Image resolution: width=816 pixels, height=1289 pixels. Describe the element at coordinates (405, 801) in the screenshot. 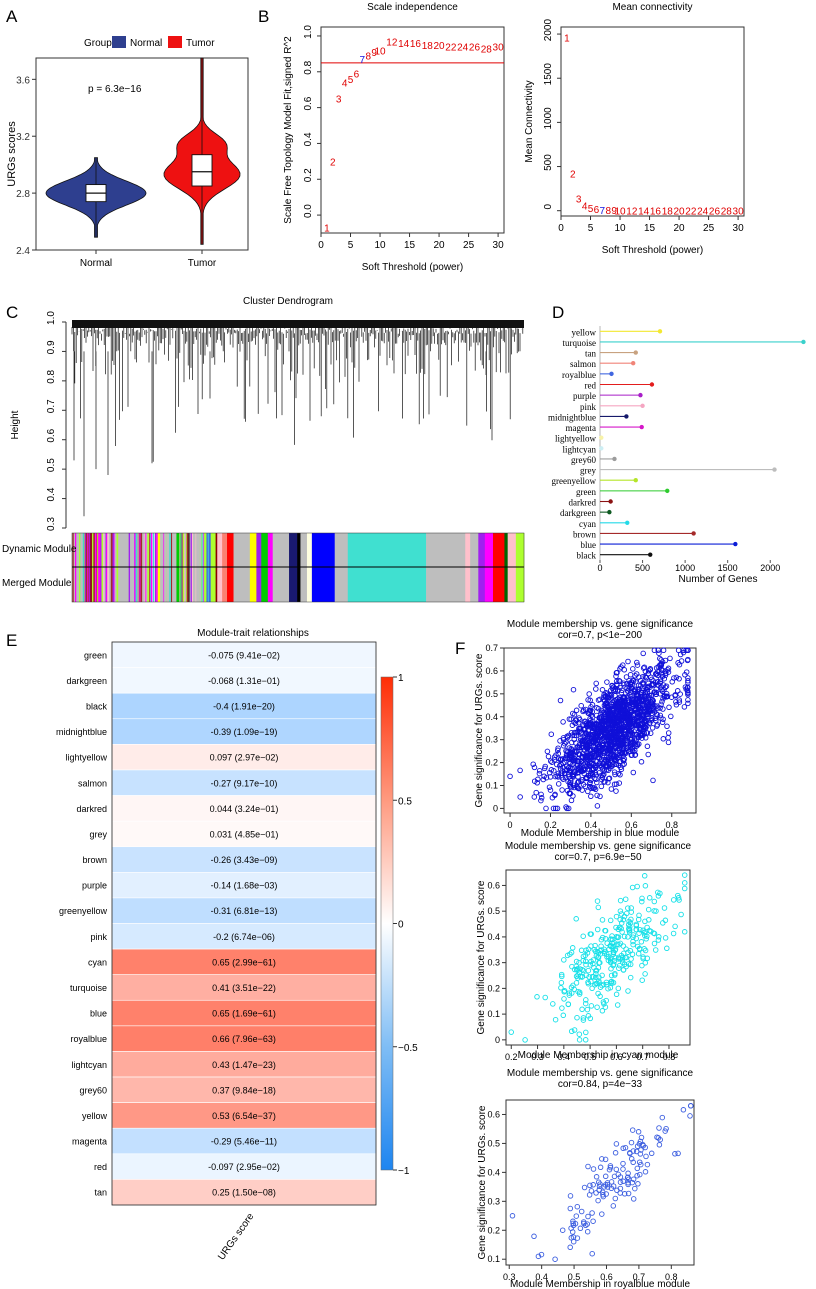

I see `colorbar-tick-label: 0.5` at that location.